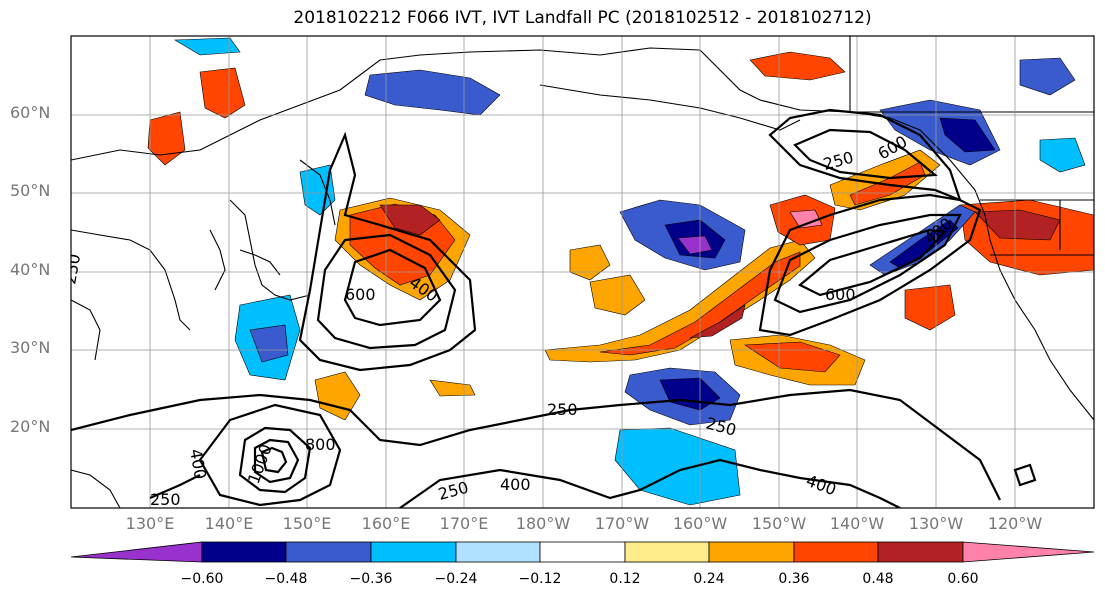 The width and height of the screenshot is (1105, 601). I want to click on lon-label: 140°E, so click(229, 523).